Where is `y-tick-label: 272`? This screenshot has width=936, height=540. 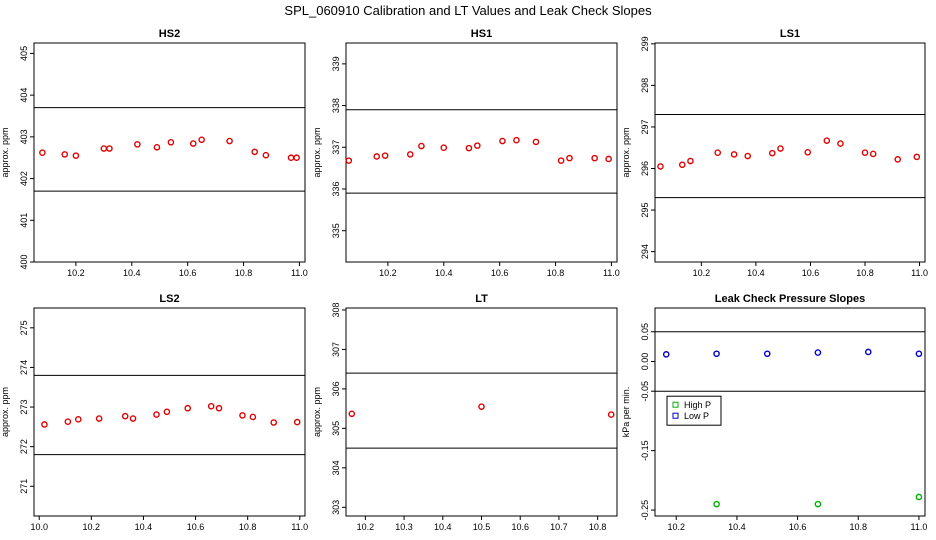 y-tick-label: 272 is located at coordinates (24, 446).